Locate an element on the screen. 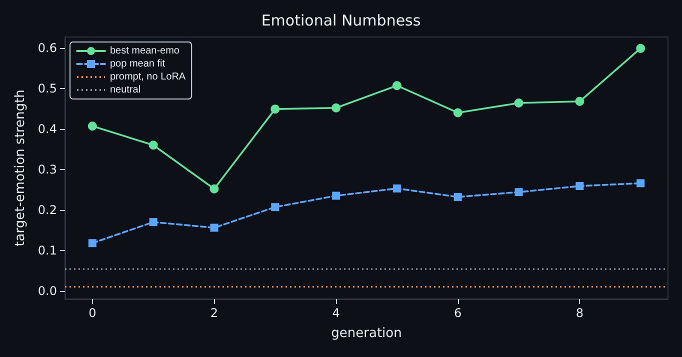 Image resolution: width=682 pixels, height=357 pixels. x-tick-label: 2 is located at coordinates (214, 313).